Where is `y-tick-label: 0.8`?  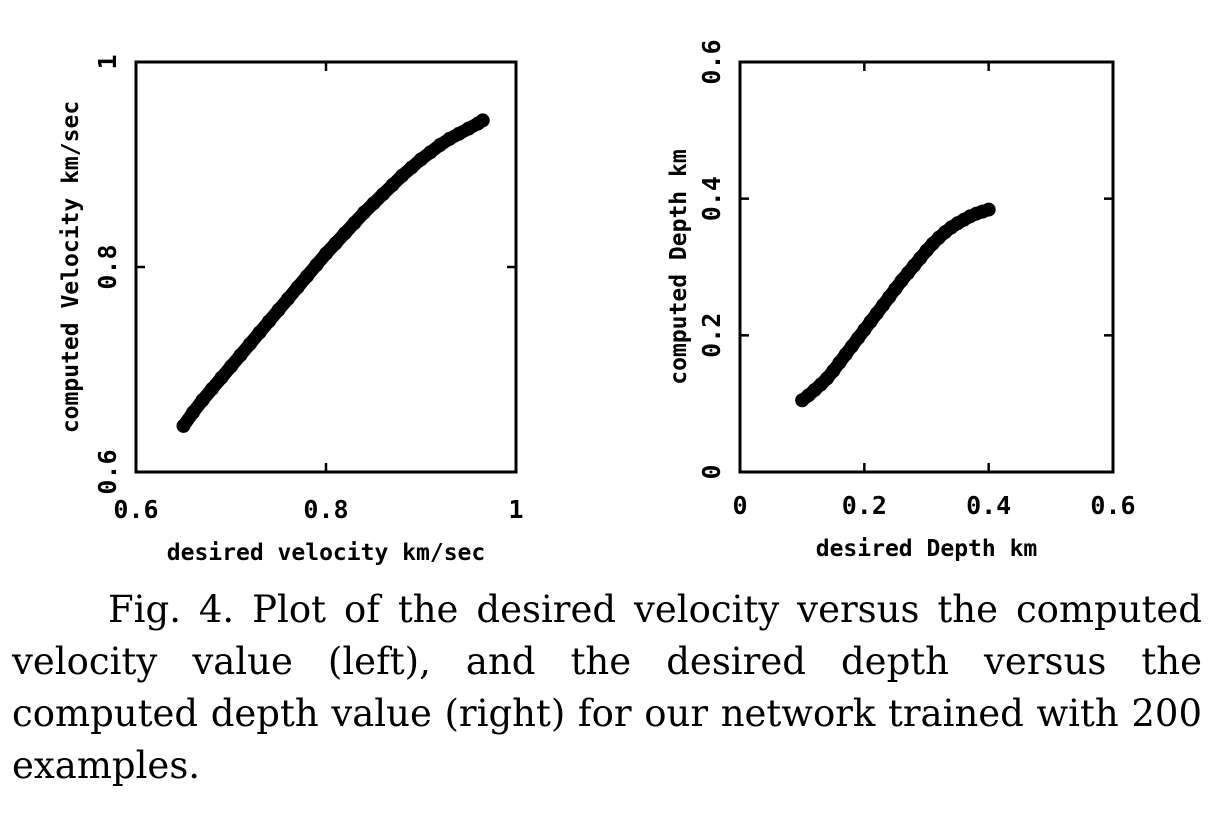 y-tick-label: 0.8 is located at coordinates (107, 266).